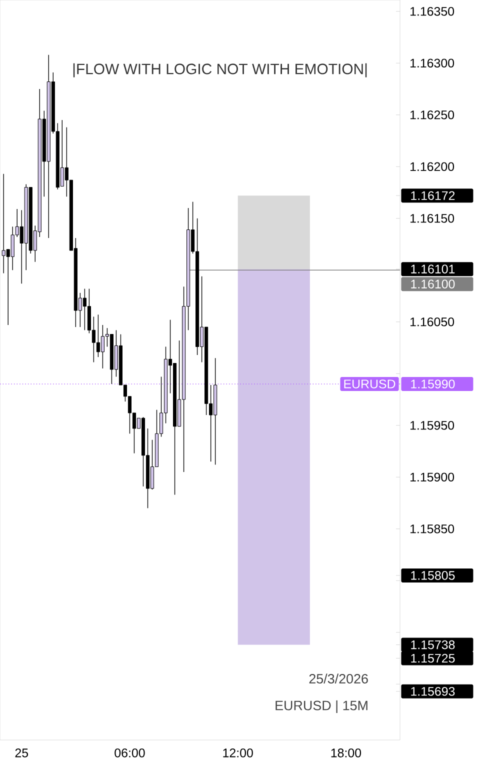 The image size is (484, 776). What do you see at coordinates (370, 384) in the screenshot?
I see `ref-line-label: EURUSD` at bounding box center [370, 384].